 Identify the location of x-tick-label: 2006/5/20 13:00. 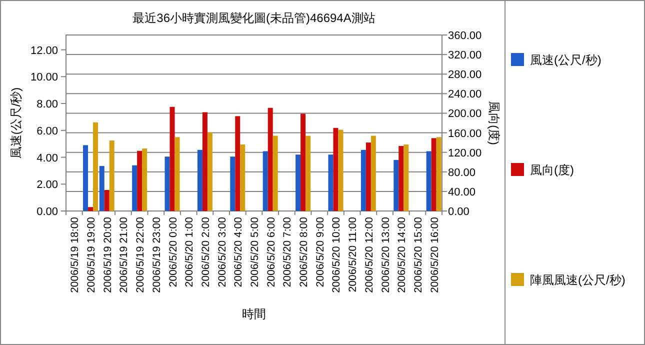
(386, 254).